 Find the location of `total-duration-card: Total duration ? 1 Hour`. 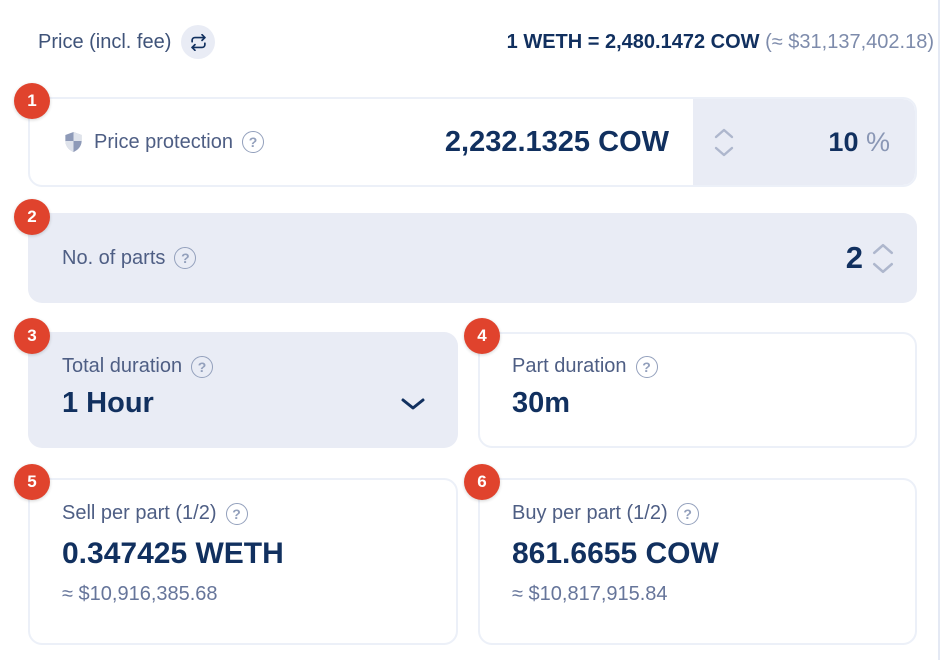

total-duration-card: Total duration ? 1 Hour is located at coordinates (243, 390).